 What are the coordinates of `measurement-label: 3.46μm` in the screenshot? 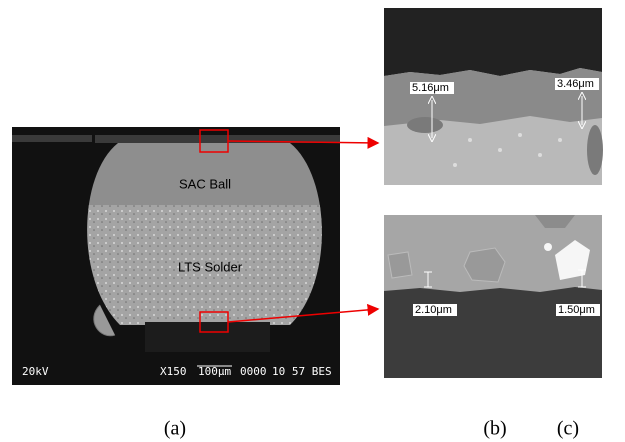 It's located at (575, 84).